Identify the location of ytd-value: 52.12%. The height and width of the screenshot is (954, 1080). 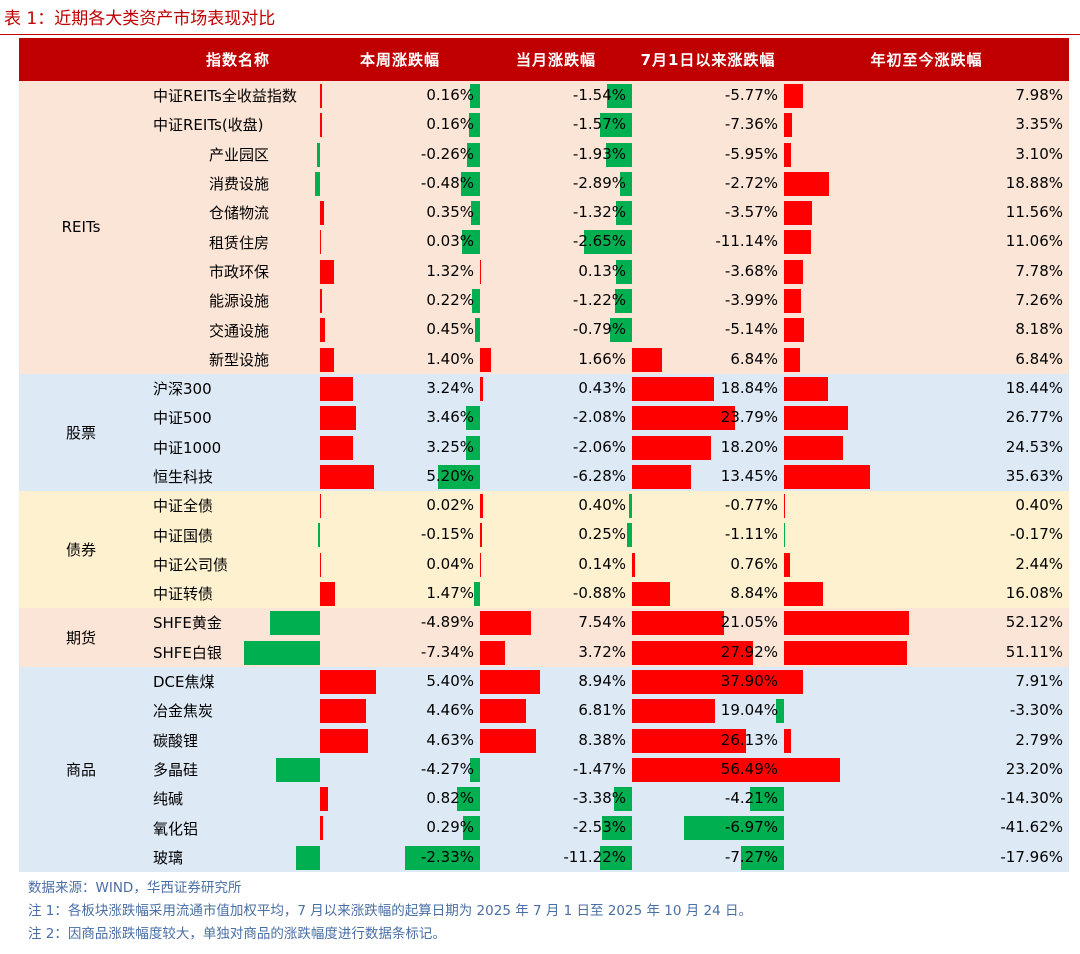
(1034, 622).